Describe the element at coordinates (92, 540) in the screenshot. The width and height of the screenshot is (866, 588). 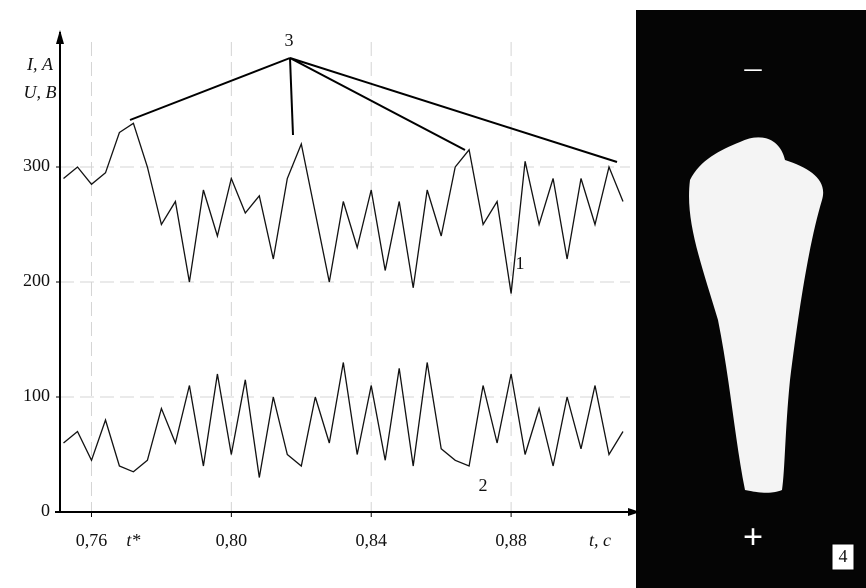
I see `x-tick-label: 0,76` at that location.